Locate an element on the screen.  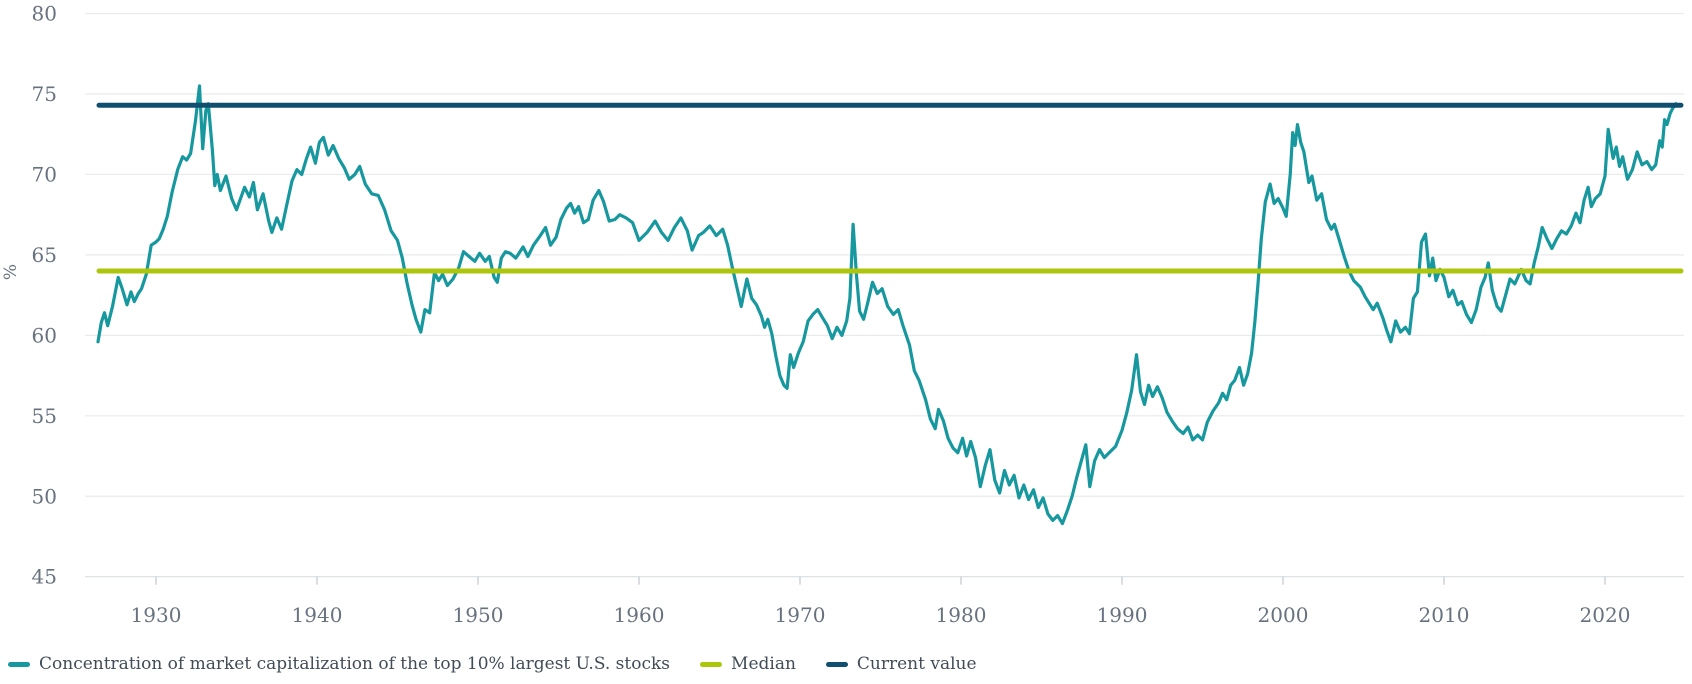
x-tick-label-2020: 2020 is located at coordinates (1605, 615).